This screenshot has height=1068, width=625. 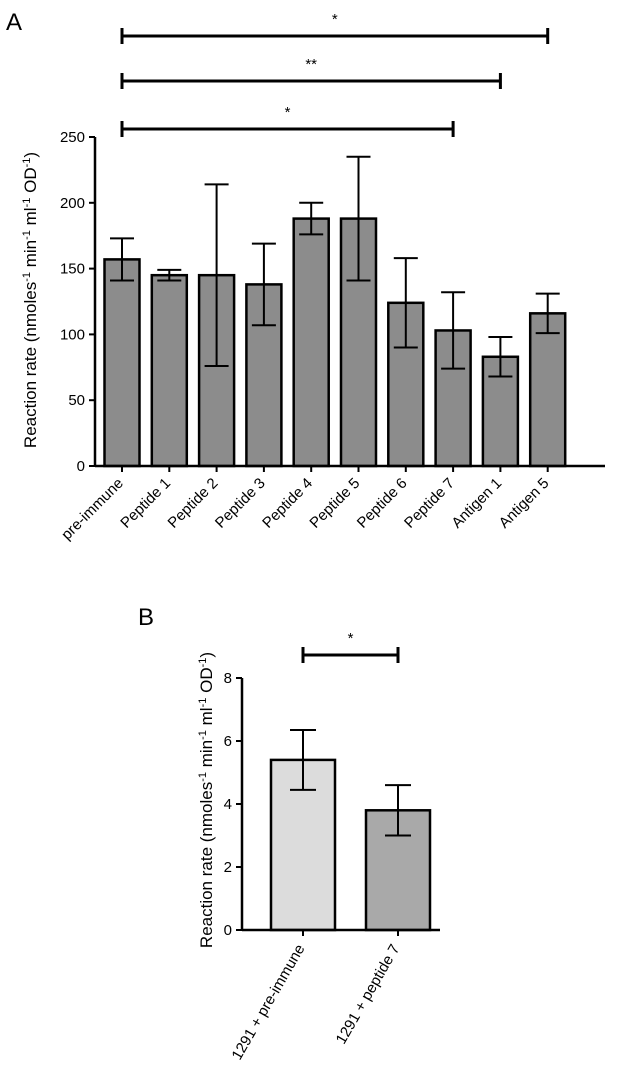 I want to click on y-tick-label-b-8: 8, so click(x=228, y=678).